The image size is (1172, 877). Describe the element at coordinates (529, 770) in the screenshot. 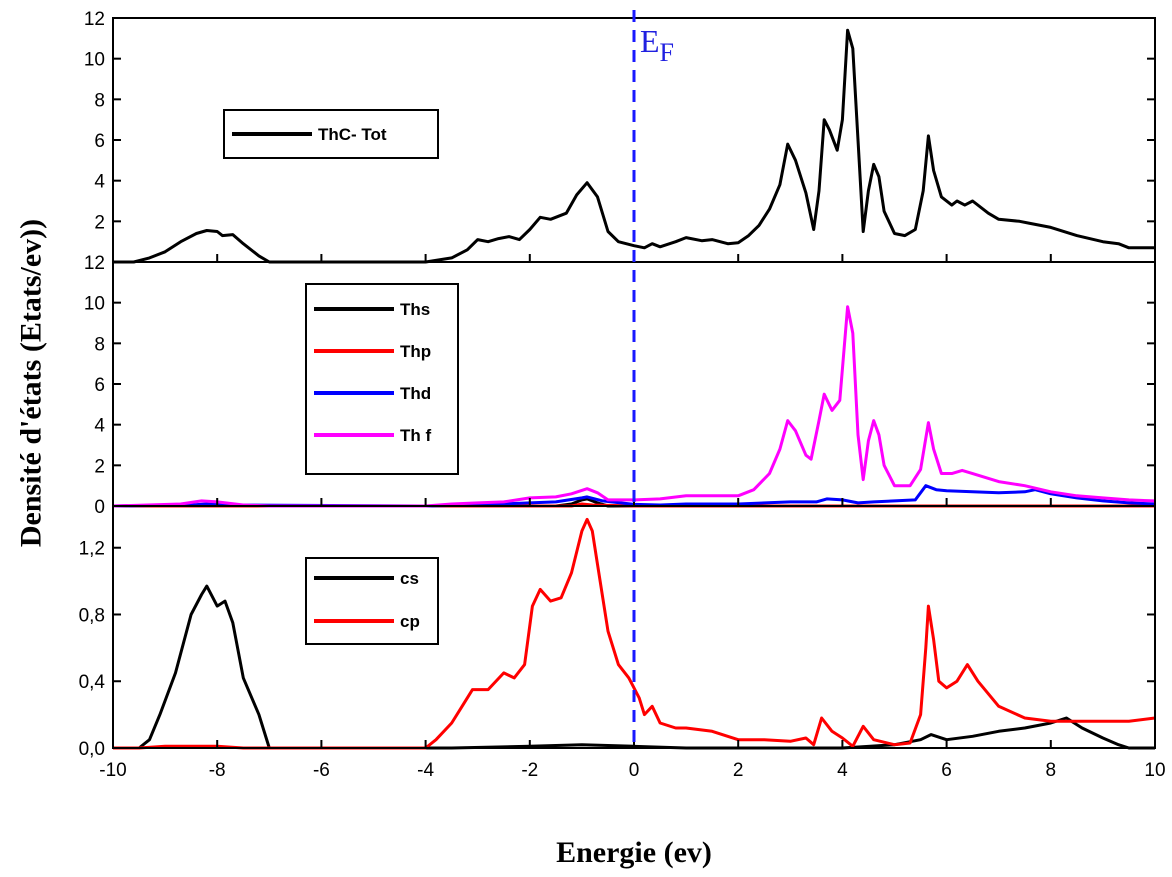

I see `x-tick-label-4: -2` at that location.